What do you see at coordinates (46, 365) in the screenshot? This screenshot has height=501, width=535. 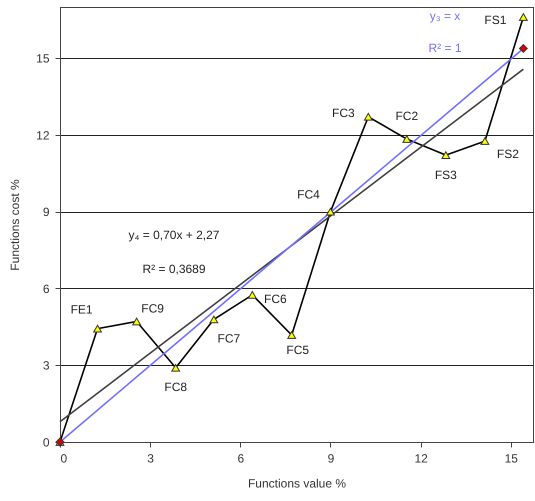 I see `y-tick-label: 3` at bounding box center [46, 365].